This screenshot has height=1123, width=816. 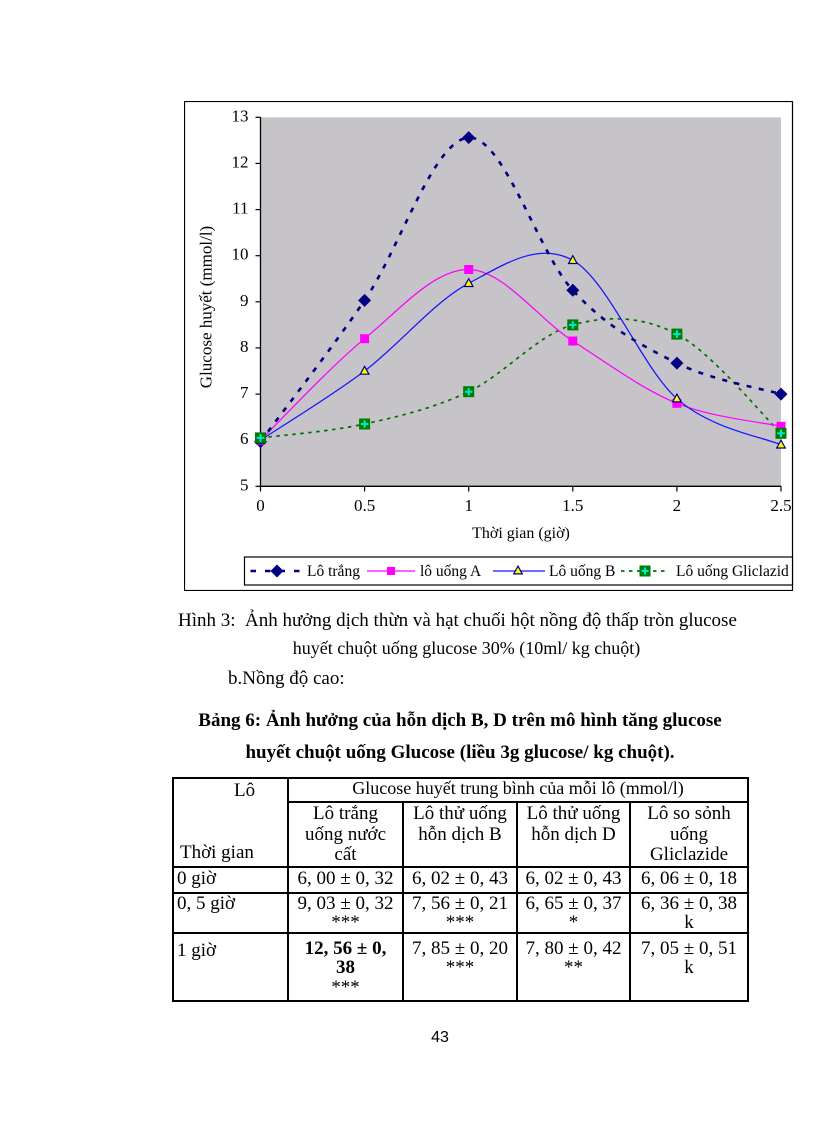 I want to click on svg-text: Thời gian (giờ), so click(x=521, y=533).